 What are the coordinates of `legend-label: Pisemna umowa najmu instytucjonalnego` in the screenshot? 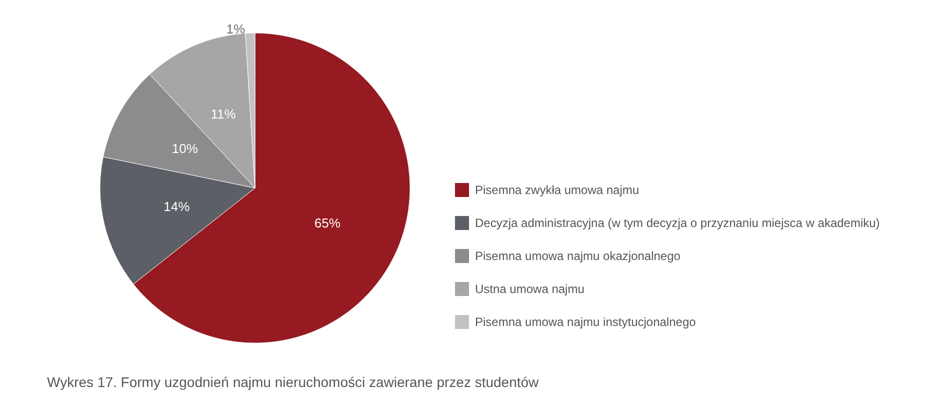 It's located at (585, 322).